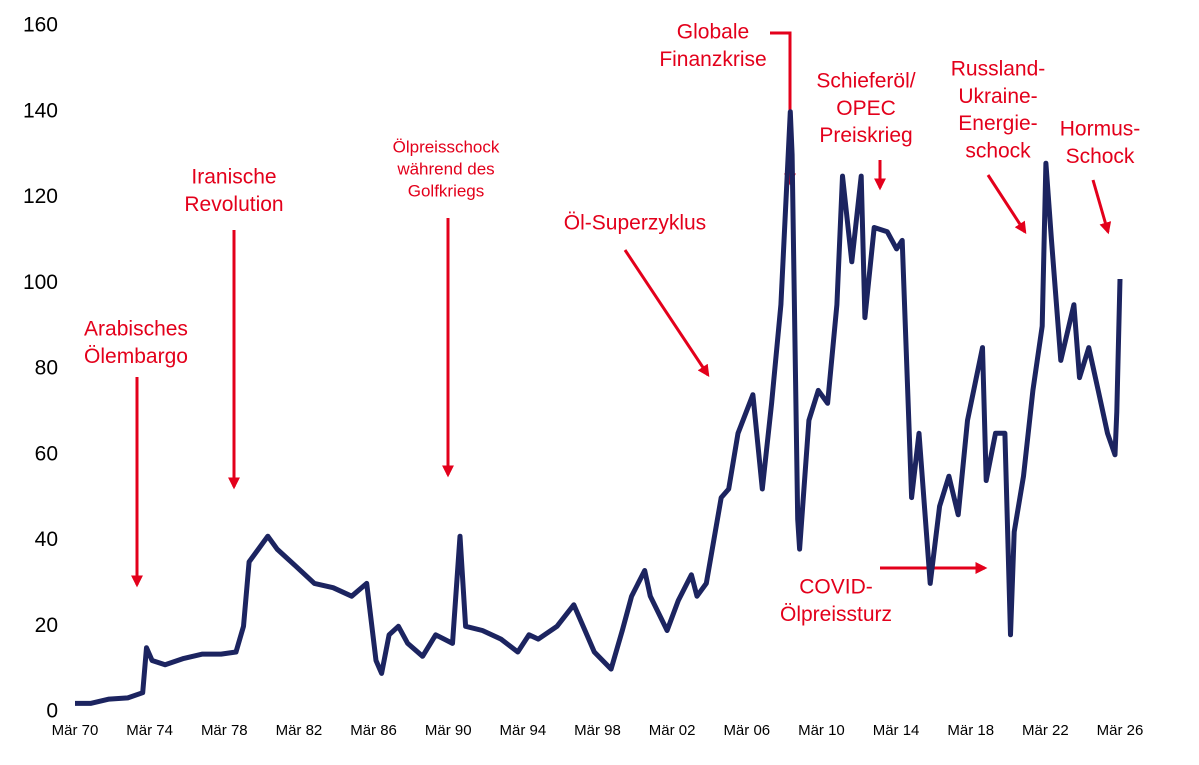 This screenshot has height=765, width=1199. I want to click on y-tick-label: 40, so click(46, 539).